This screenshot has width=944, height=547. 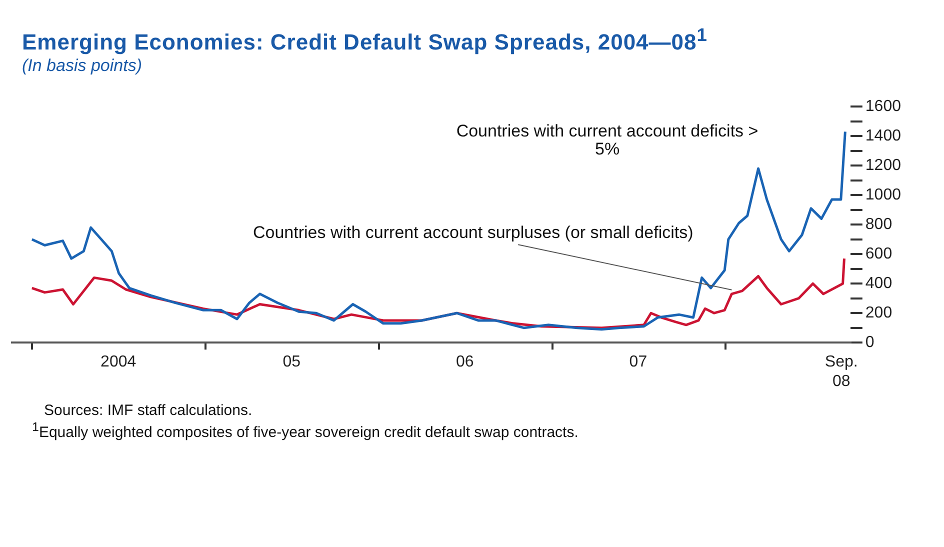 I want to click on series-label: Countries with current account deficits > 5%, so click(x=607, y=140).